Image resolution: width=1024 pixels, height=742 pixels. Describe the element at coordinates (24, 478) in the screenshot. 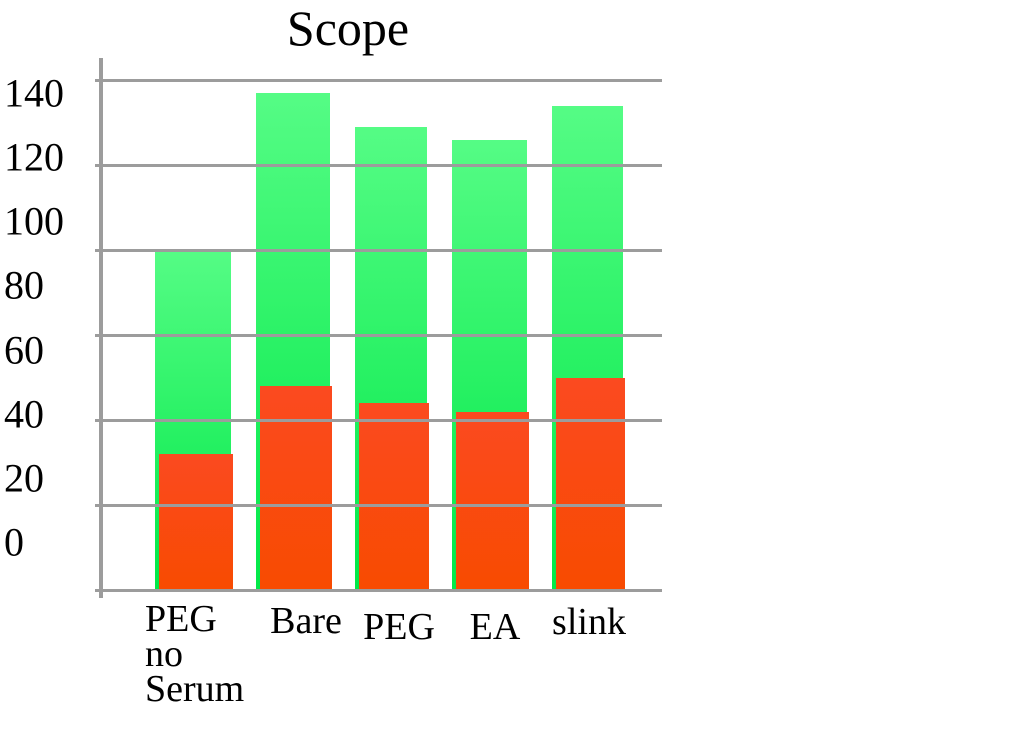

I see `y-tick-label-20: 20` at that location.